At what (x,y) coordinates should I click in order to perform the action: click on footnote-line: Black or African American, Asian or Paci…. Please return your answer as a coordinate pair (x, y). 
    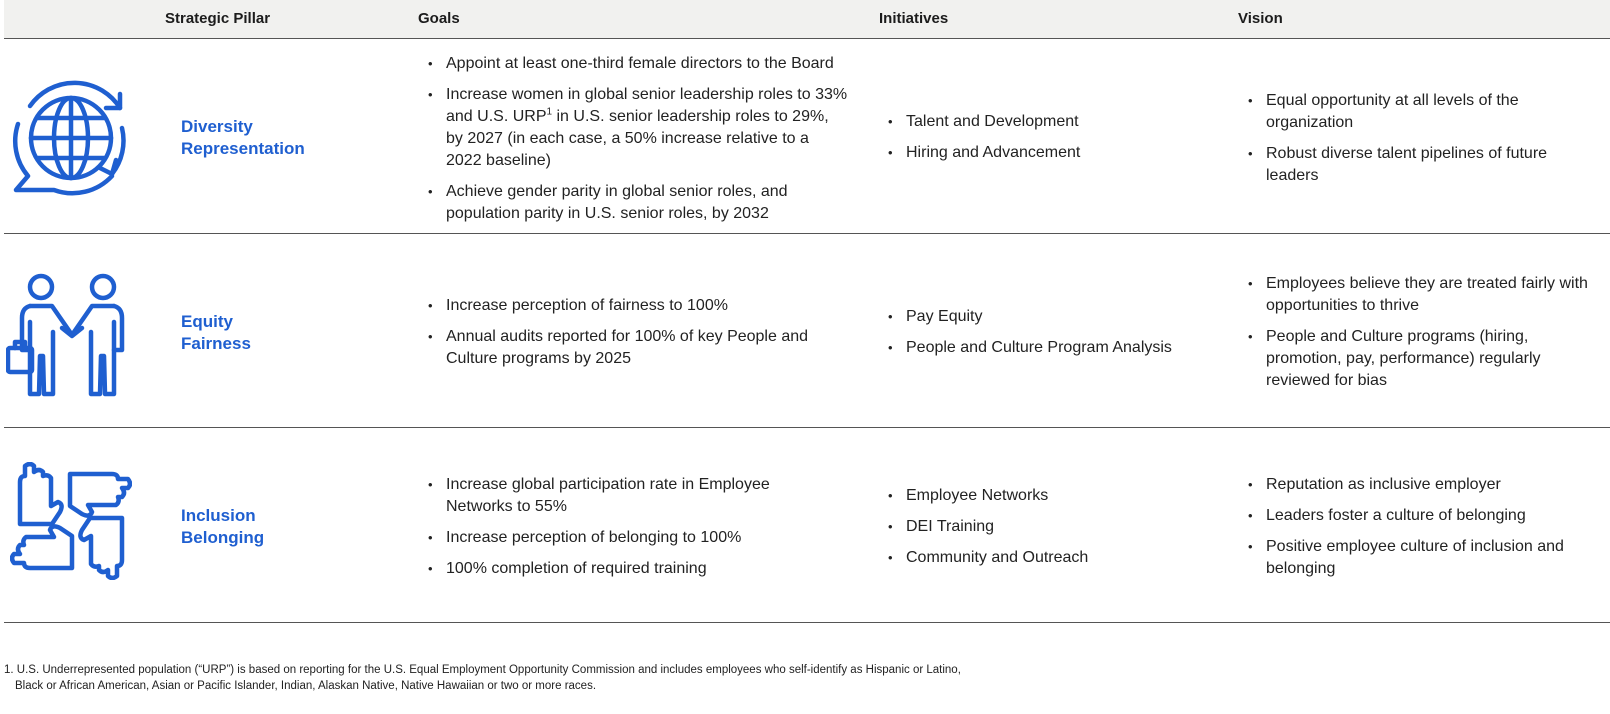
    Looking at the image, I should click on (306, 686).